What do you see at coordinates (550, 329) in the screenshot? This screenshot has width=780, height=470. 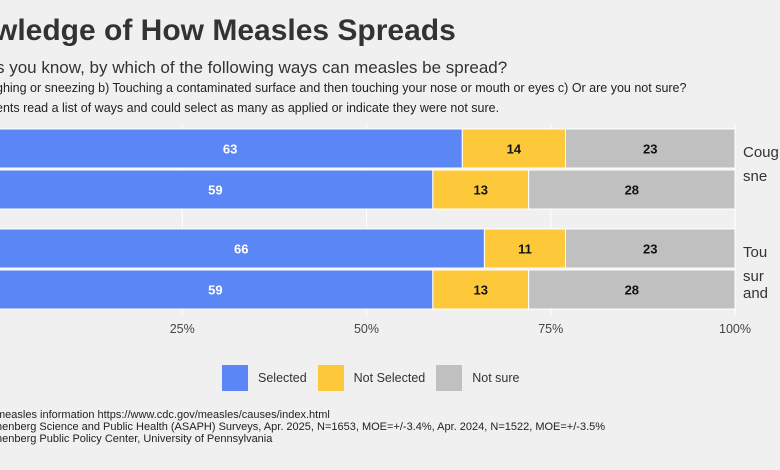 I see `x-tick-label: 75%` at bounding box center [550, 329].